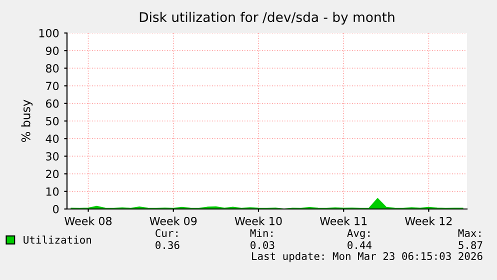  Describe the element at coordinates (343, 221) in the screenshot. I see `x-tick-label: Week 11` at that location.